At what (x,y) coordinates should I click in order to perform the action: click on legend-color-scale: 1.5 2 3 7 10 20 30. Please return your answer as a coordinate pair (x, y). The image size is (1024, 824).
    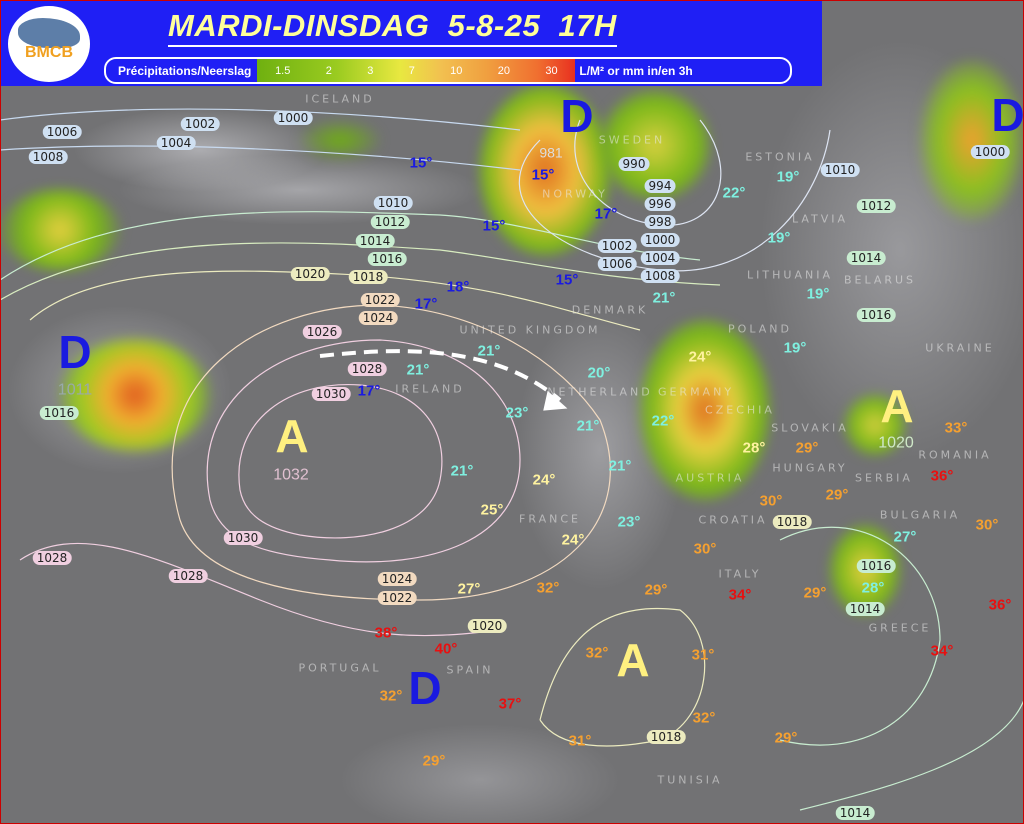
    Looking at the image, I should click on (416, 70).